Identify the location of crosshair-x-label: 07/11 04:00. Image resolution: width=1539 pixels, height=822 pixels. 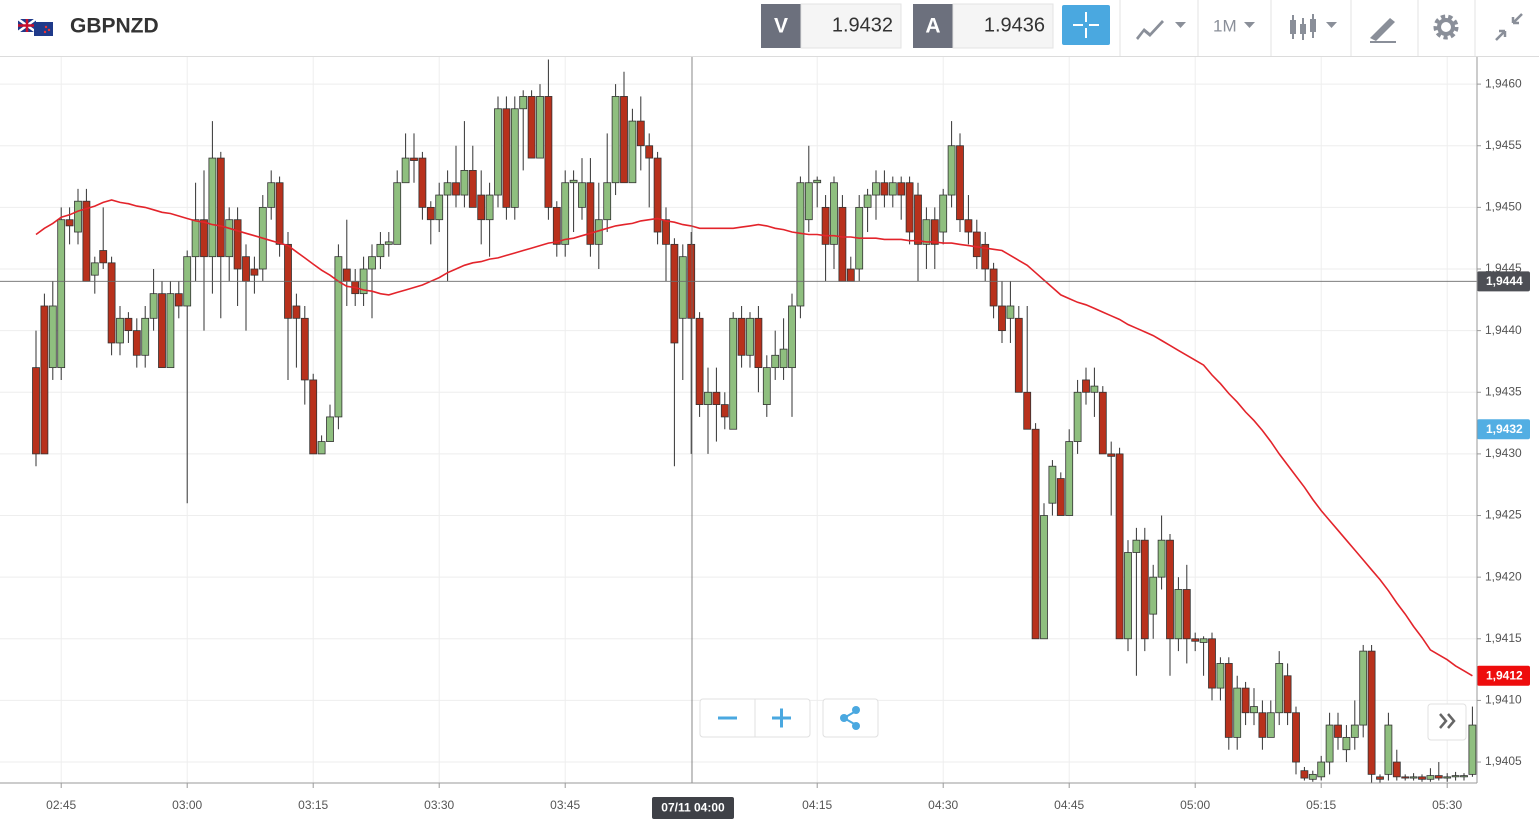
(693, 808).